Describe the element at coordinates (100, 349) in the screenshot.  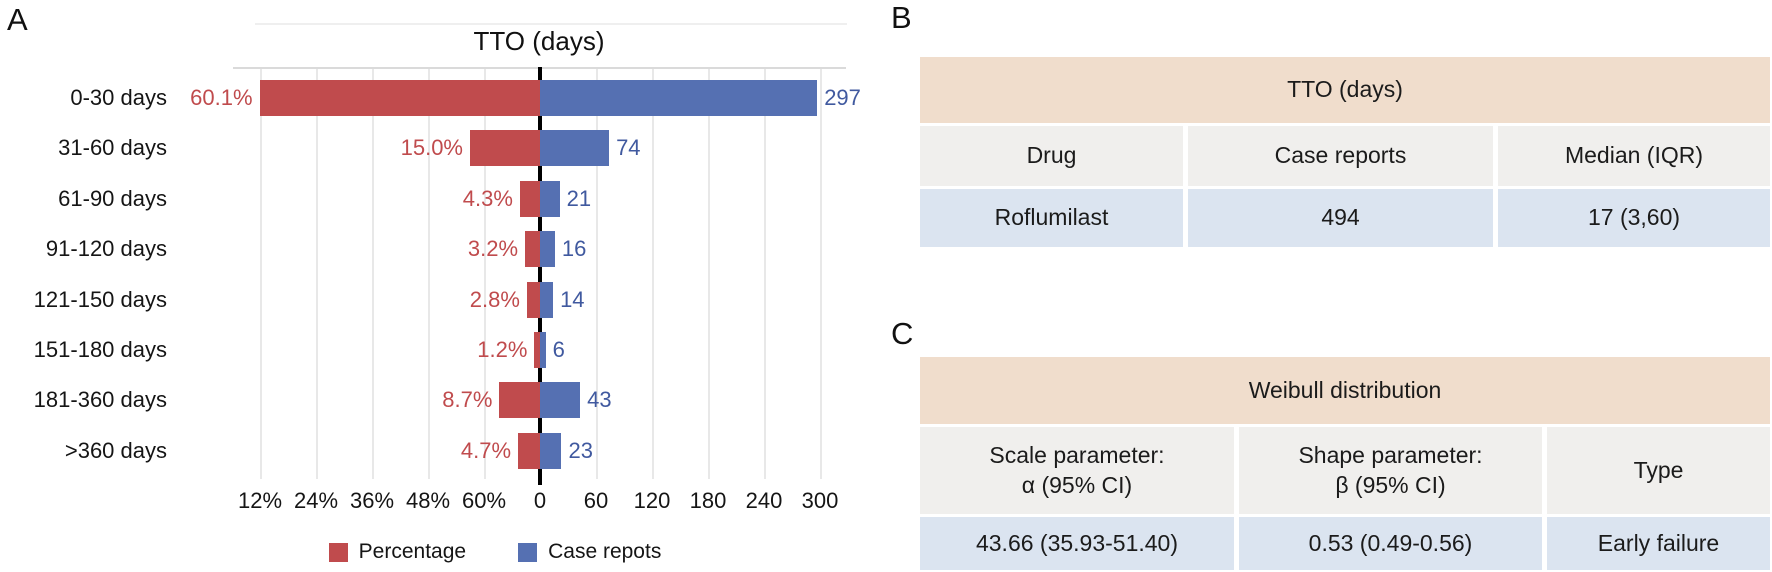
I see `category-label: 151-180 days` at that location.